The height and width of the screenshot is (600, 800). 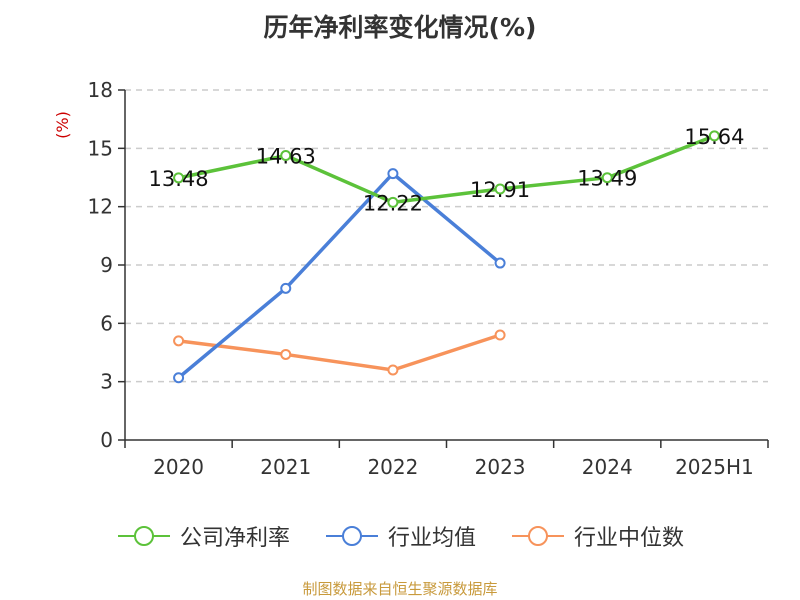 What do you see at coordinates (392, 467) in the screenshot?
I see `x-tick-label: 2022` at bounding box center [392, 467].